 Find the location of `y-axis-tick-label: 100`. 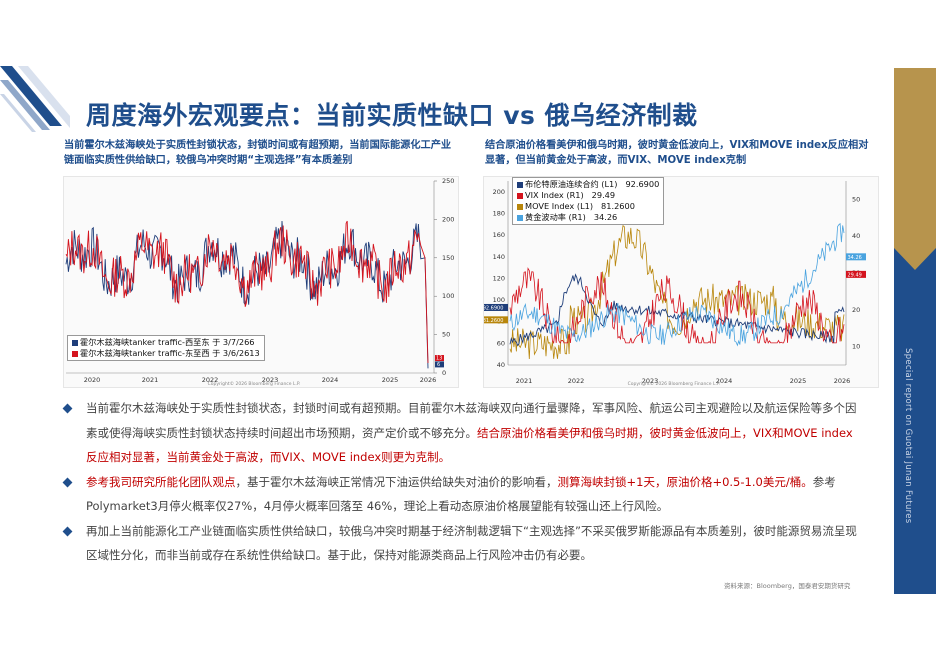

y-axis-tick-label: 100 is located at coordinates (448, 296).